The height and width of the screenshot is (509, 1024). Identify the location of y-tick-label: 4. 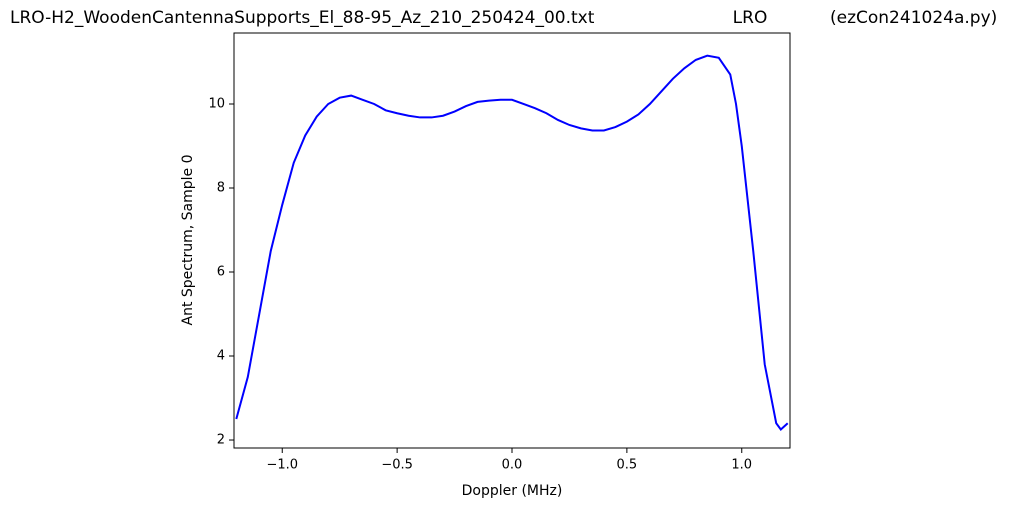
(221, 356).